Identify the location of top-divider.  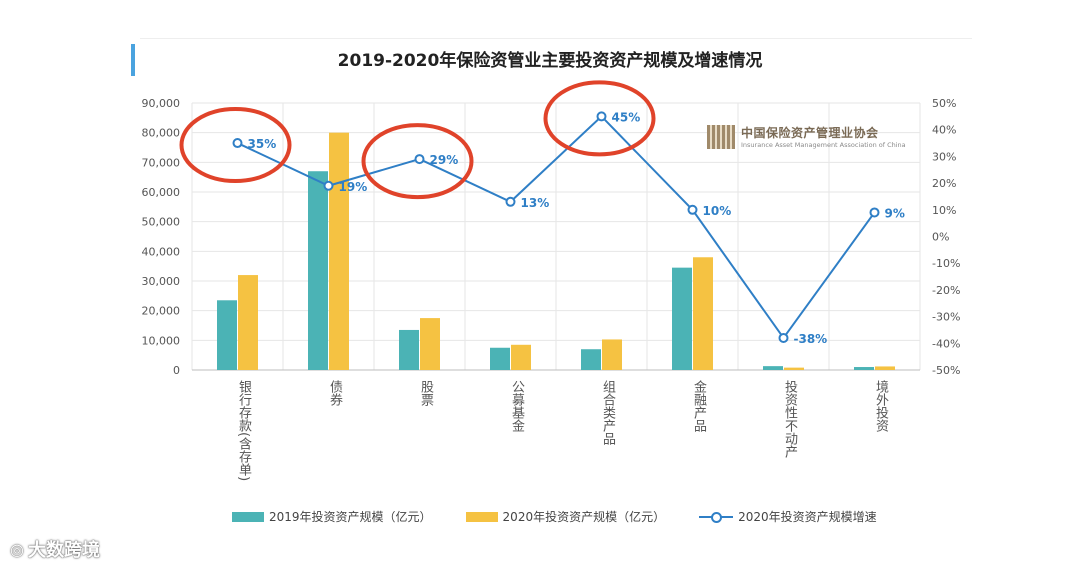
(556, 38).